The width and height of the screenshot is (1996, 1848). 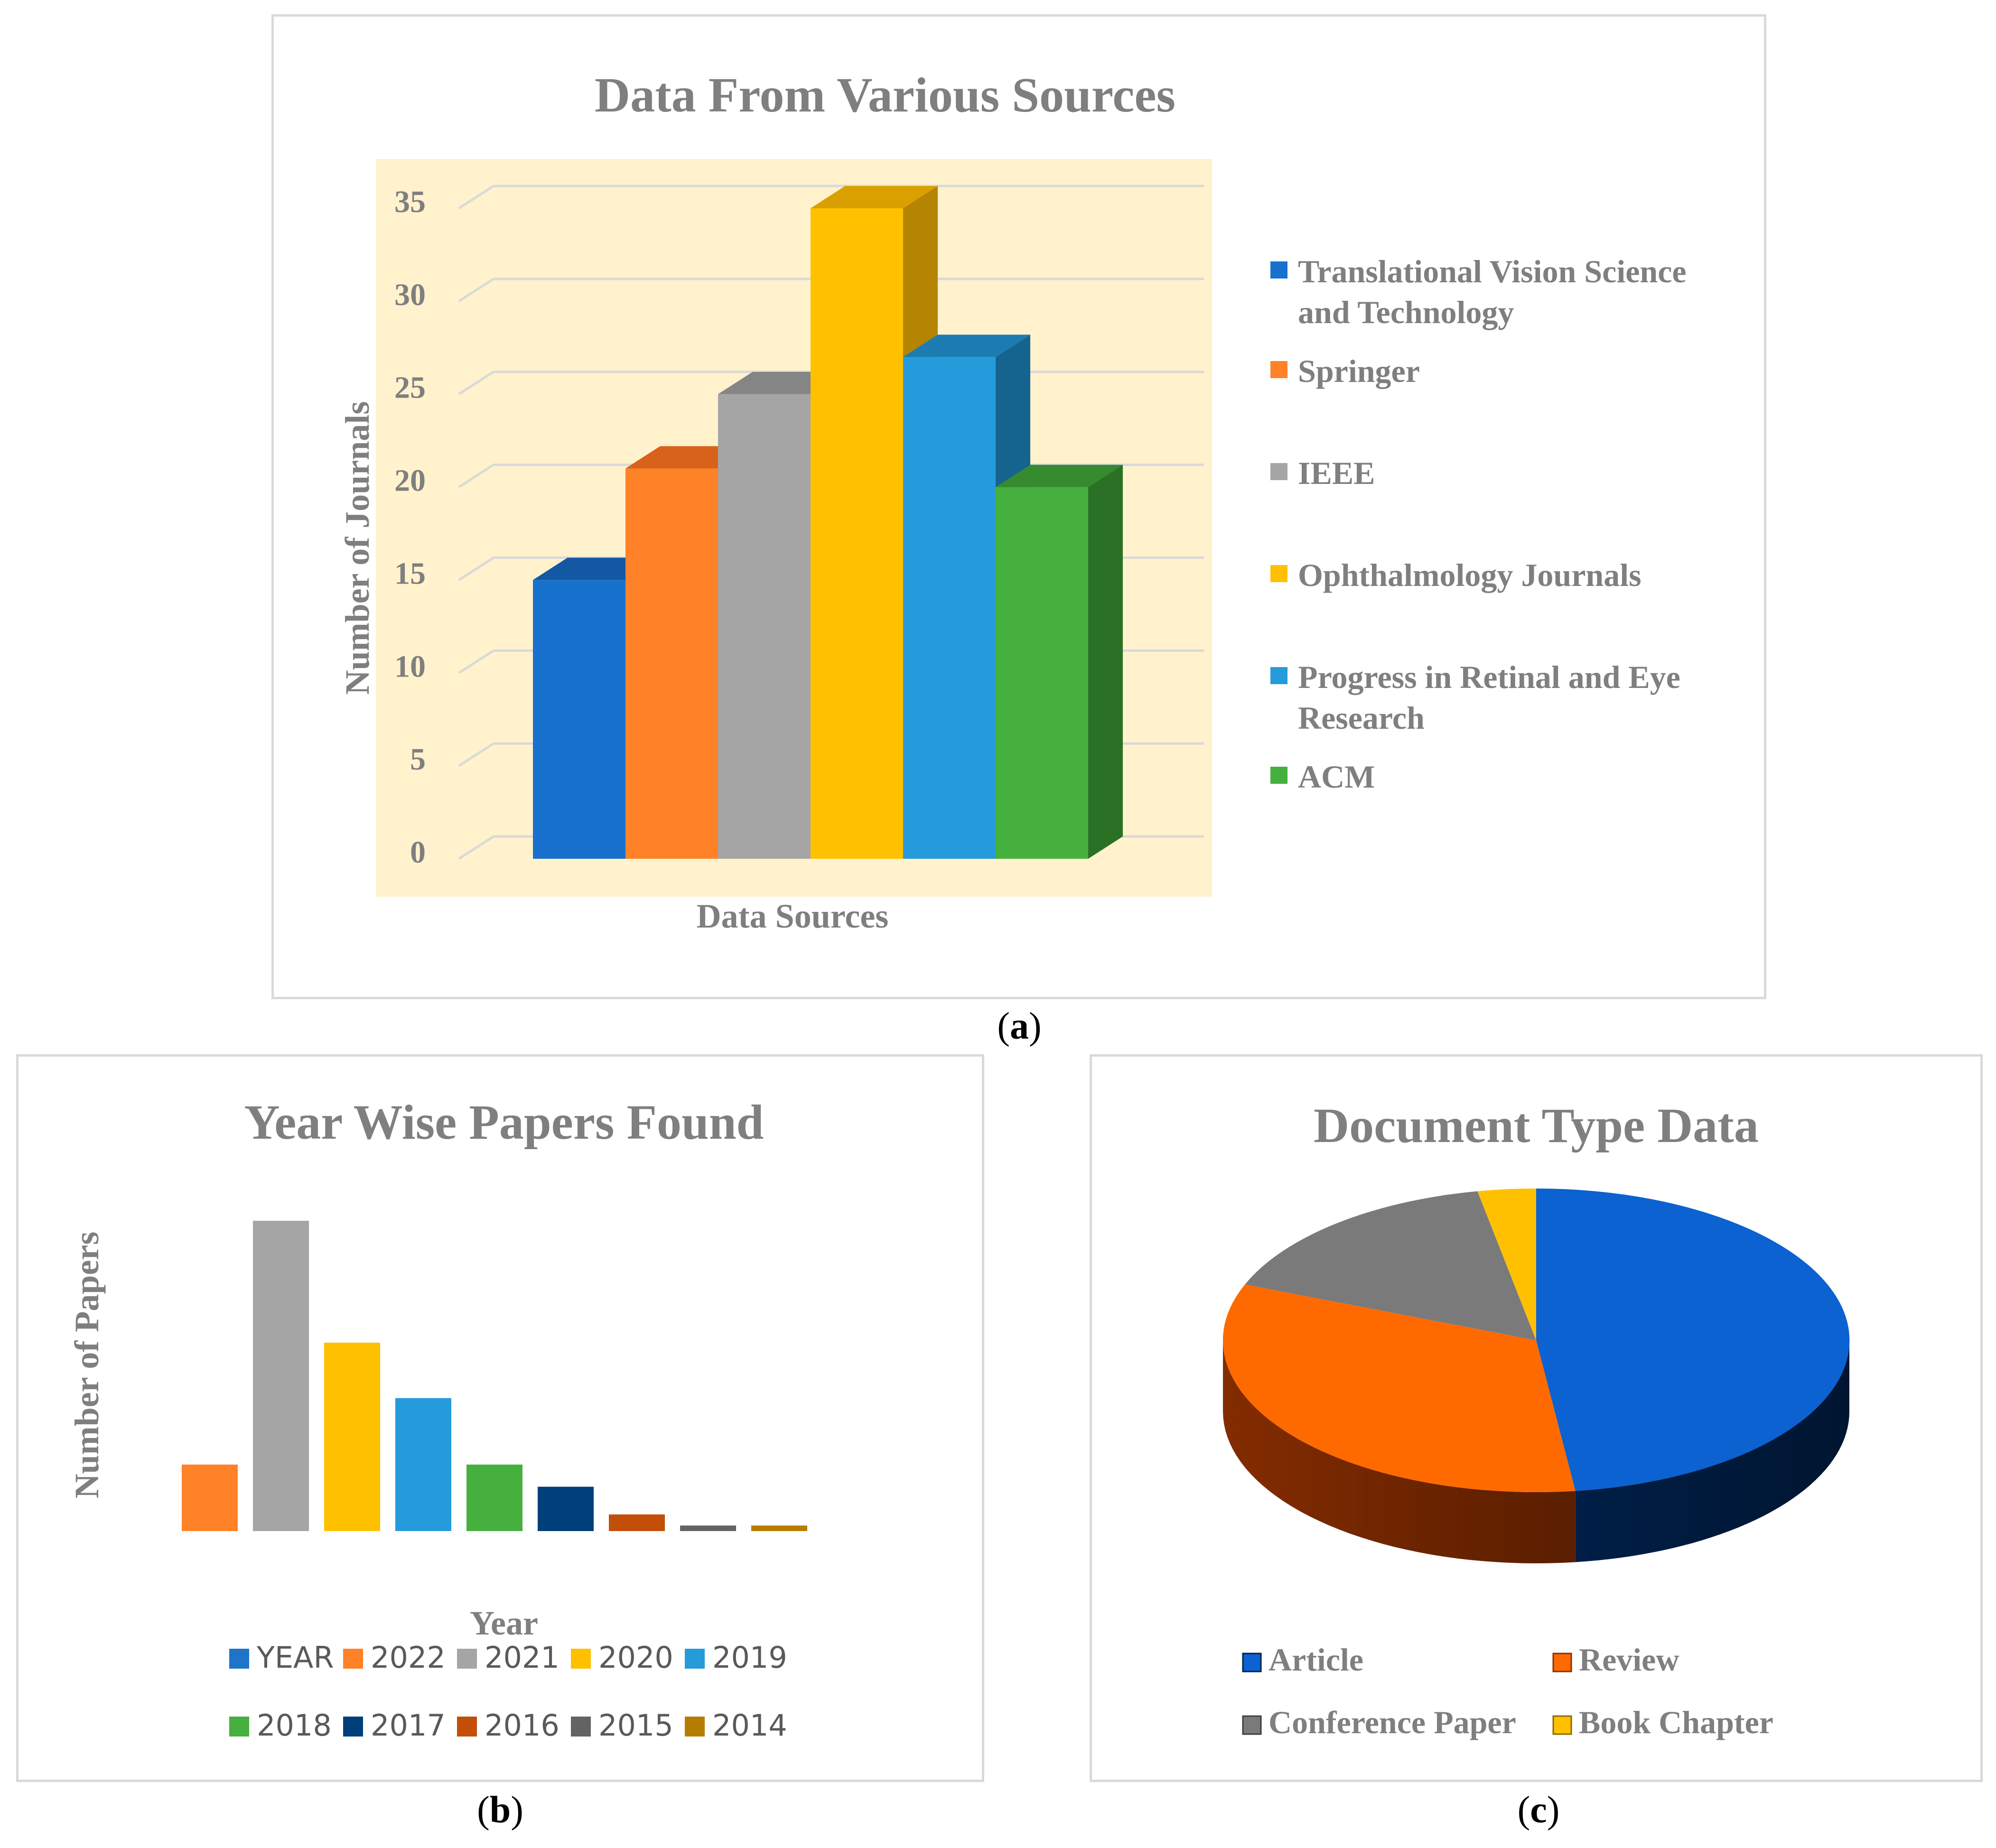 What do you see at coordinates (635, 1657) in the screenshot?
I see `legend-label: 2020` at bounding box center [635, 1657].